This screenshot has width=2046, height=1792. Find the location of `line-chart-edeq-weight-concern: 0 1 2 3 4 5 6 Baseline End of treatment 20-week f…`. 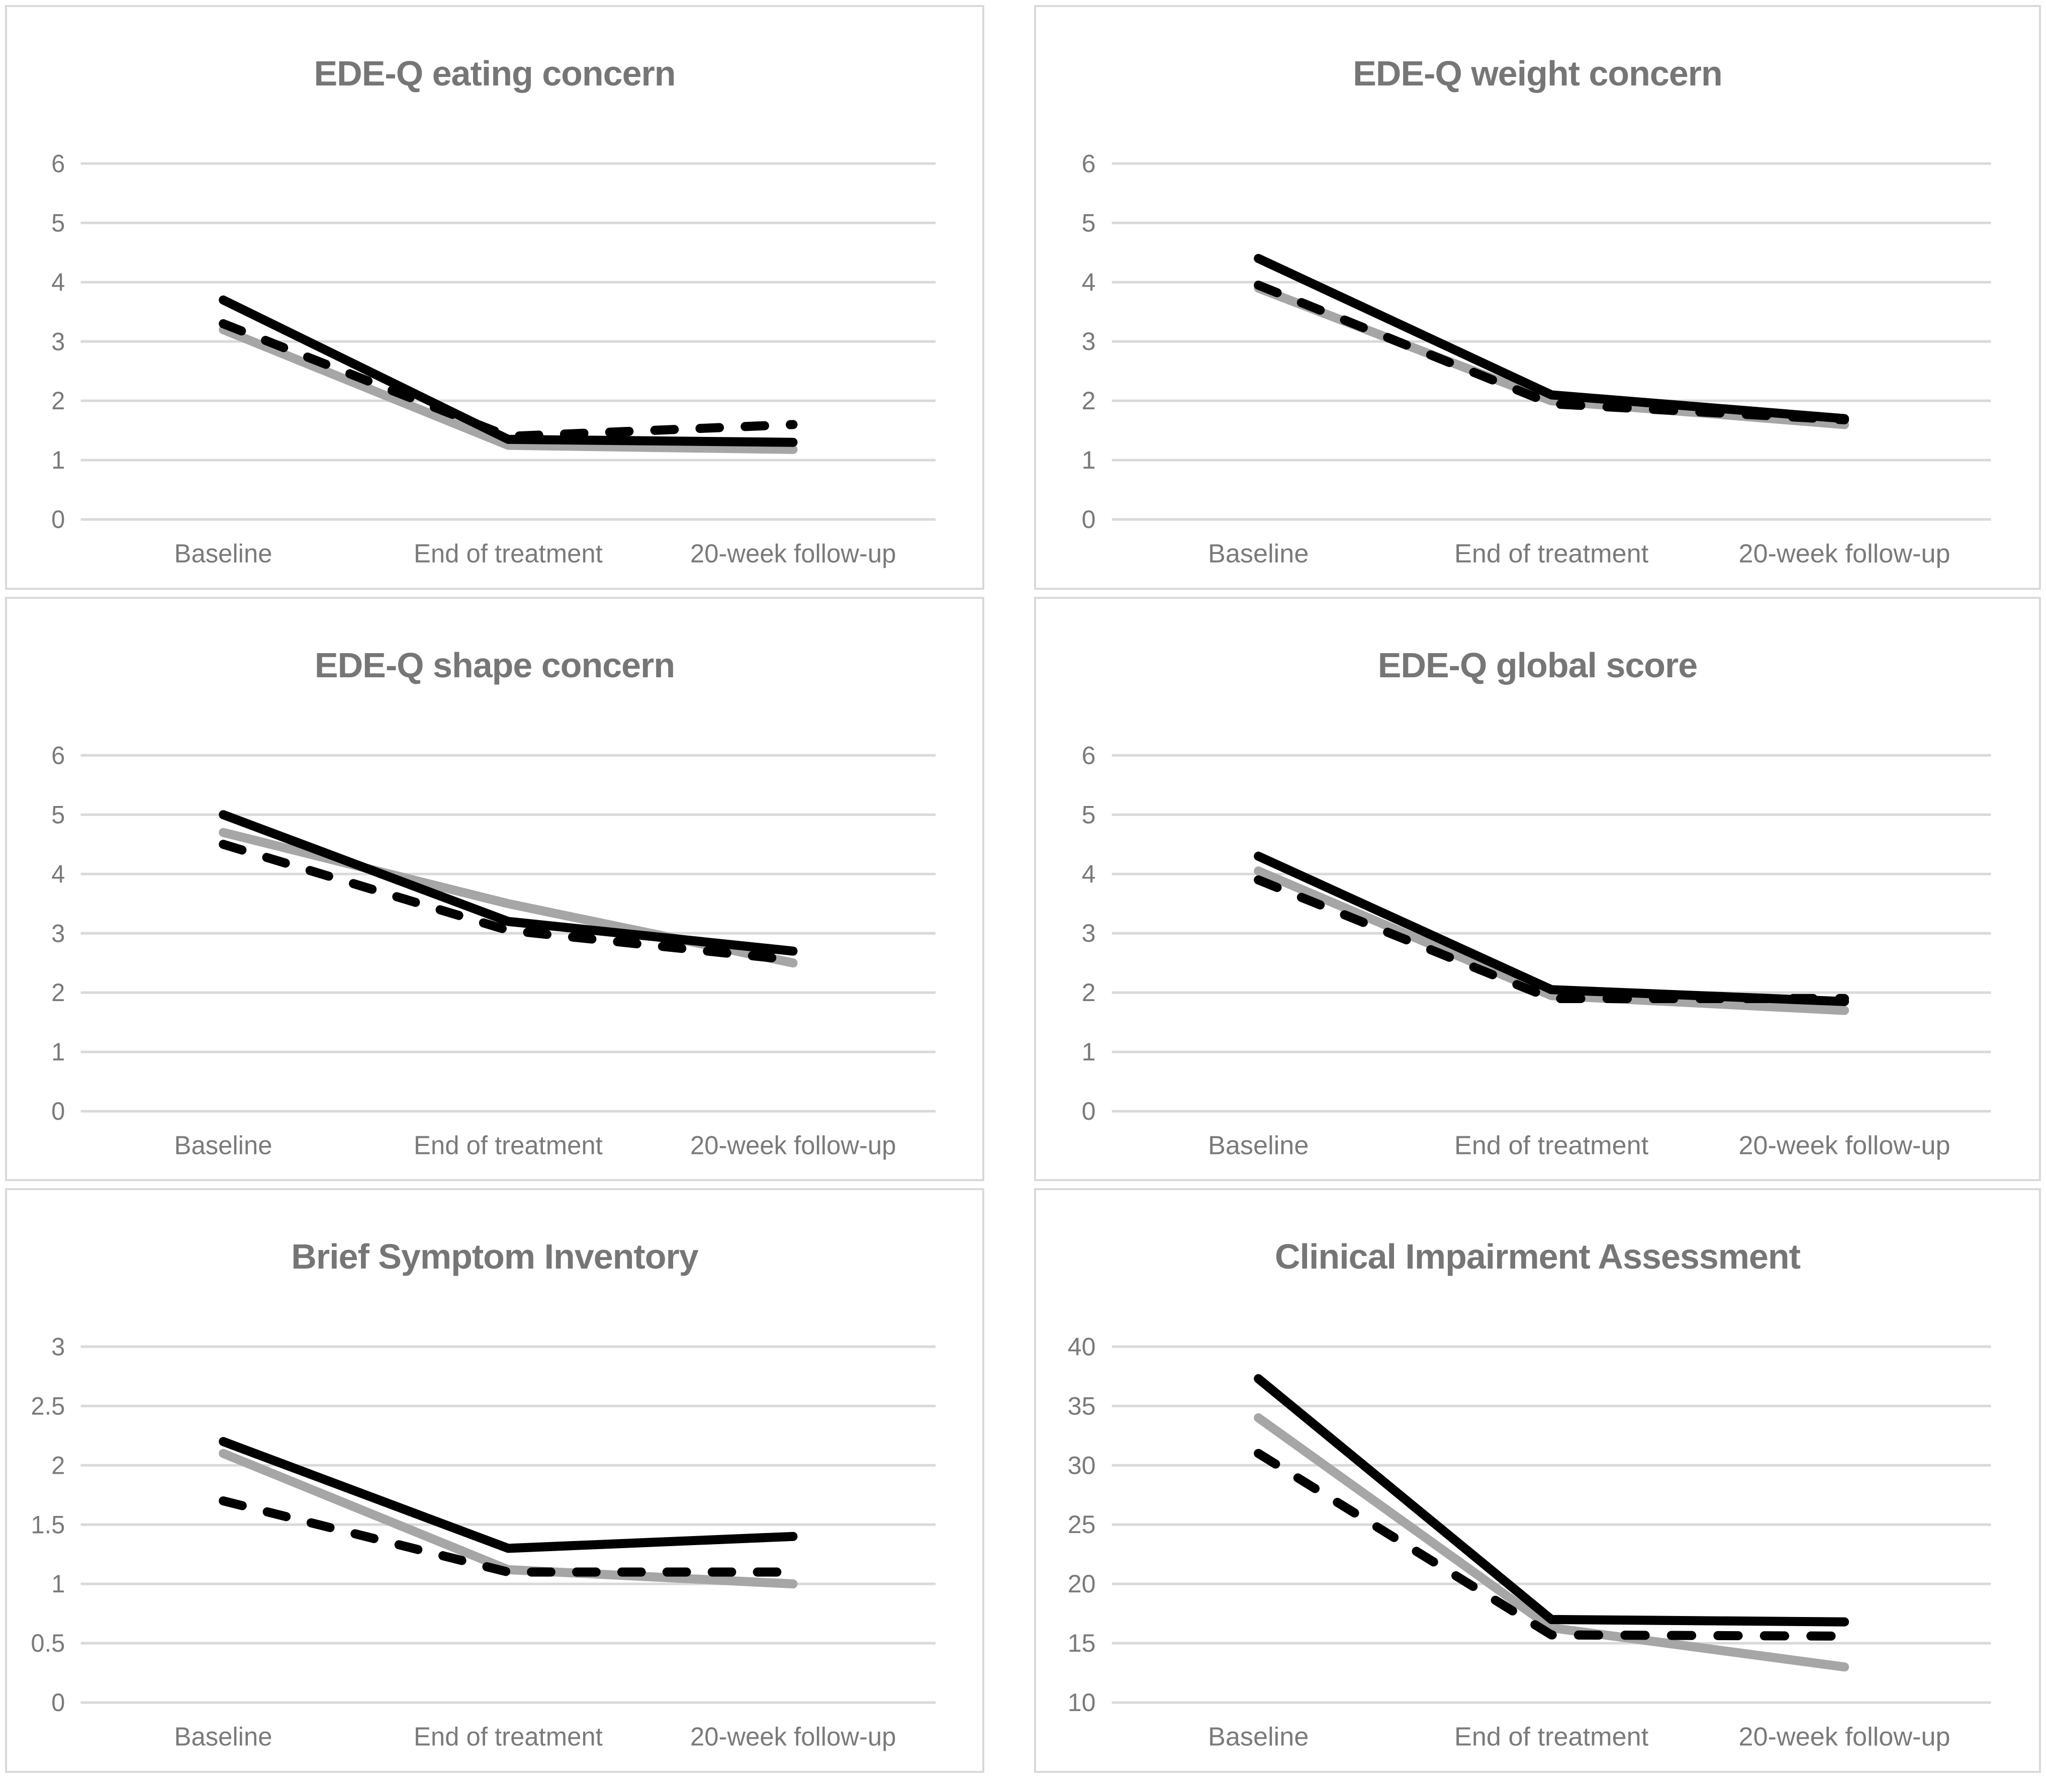

line-chart-edeq-weight-concern: 0 1 2 3 4 5 6 Baseline End of treatment 20-week f… is located at coordinates (1536, 359).